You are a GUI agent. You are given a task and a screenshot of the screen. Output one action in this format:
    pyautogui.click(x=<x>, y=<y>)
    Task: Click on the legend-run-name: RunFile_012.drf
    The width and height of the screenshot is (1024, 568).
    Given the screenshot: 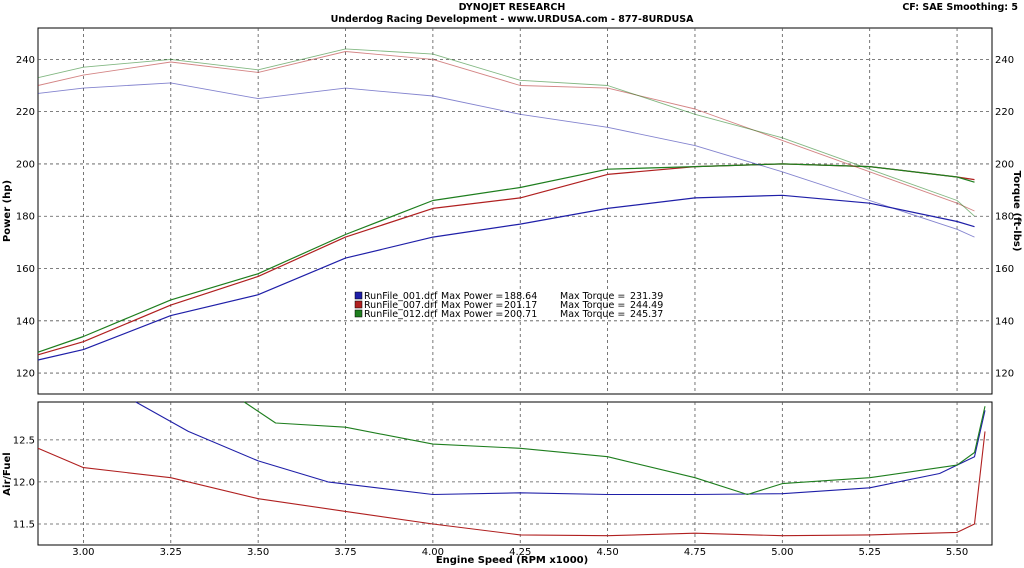 What is the action you would take?
    pyautogui.click(x=401, y=314)
    